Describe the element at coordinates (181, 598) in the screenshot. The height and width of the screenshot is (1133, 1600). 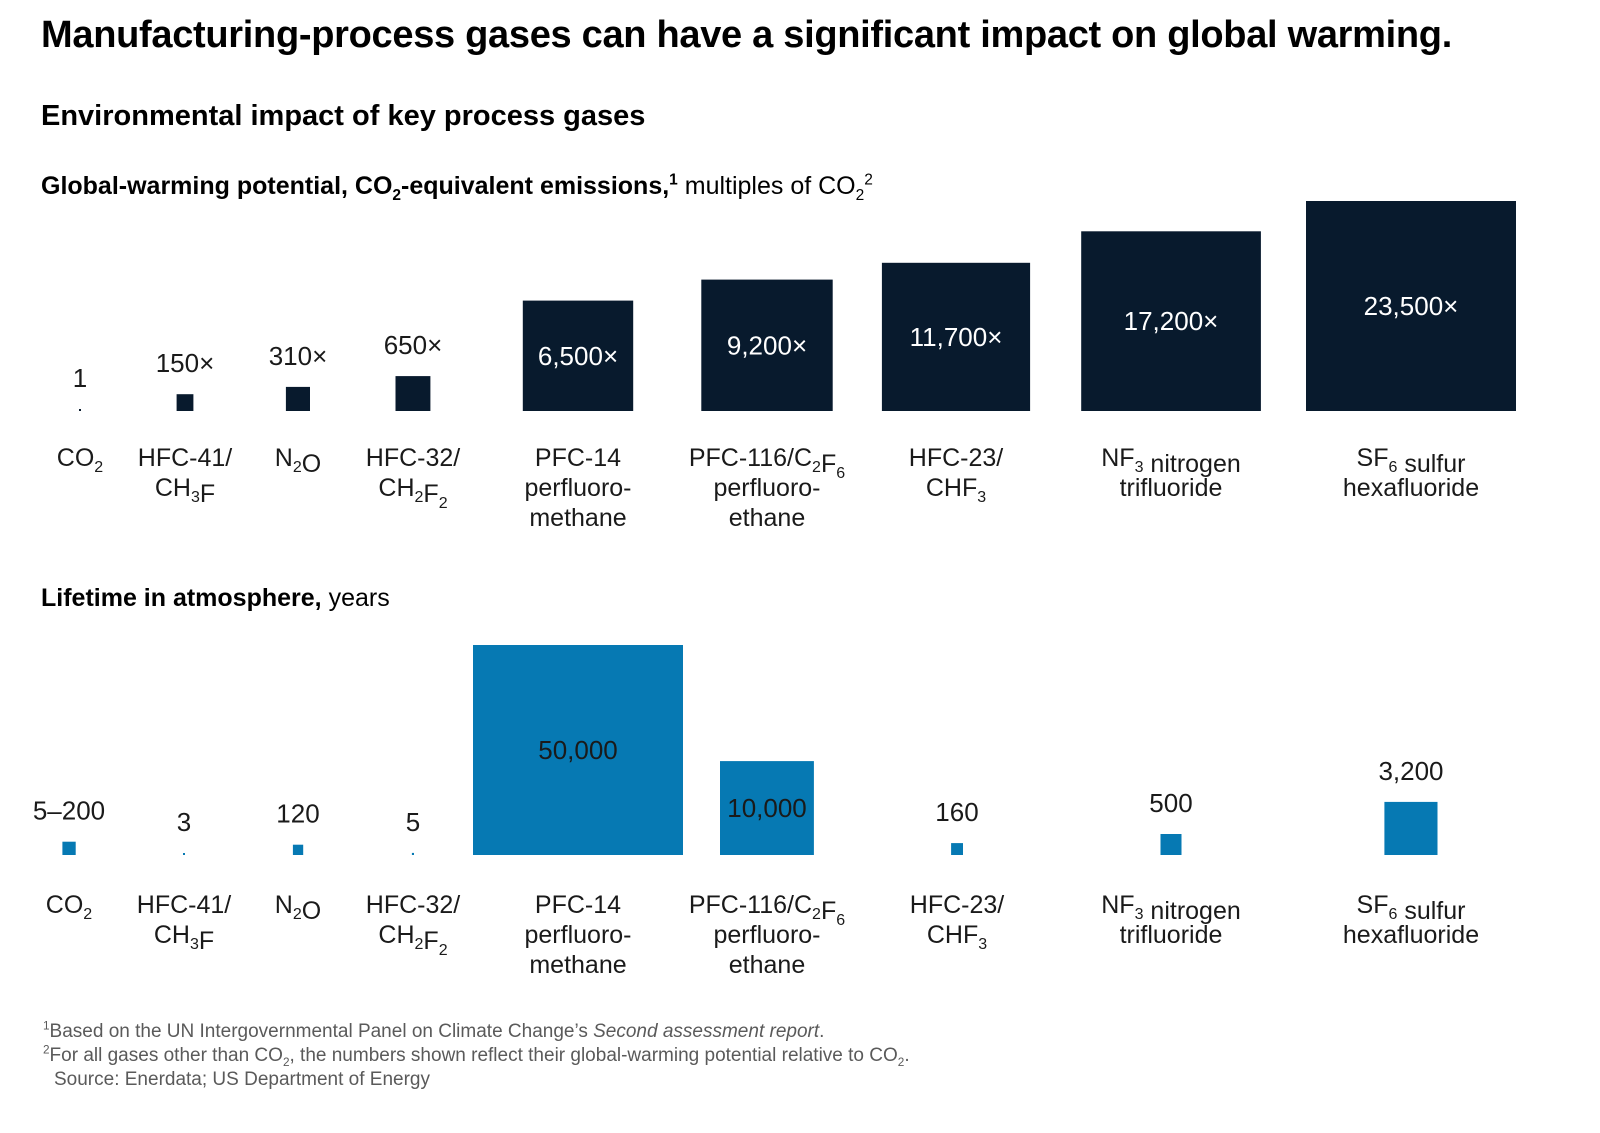
I see `lifetime-title-bold: Lifetime in atmosphere,` at that location.